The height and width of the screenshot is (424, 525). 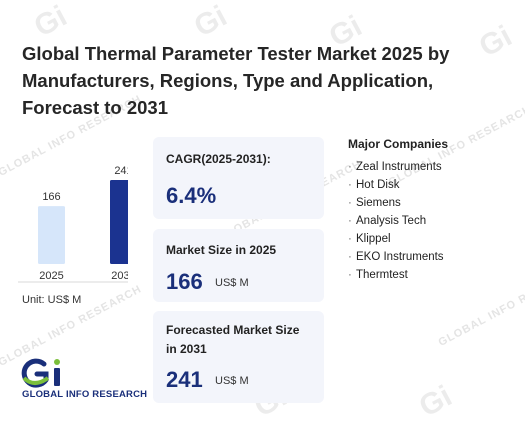 I want to click on company-item: · Siemens, so click(x=396, y=203).